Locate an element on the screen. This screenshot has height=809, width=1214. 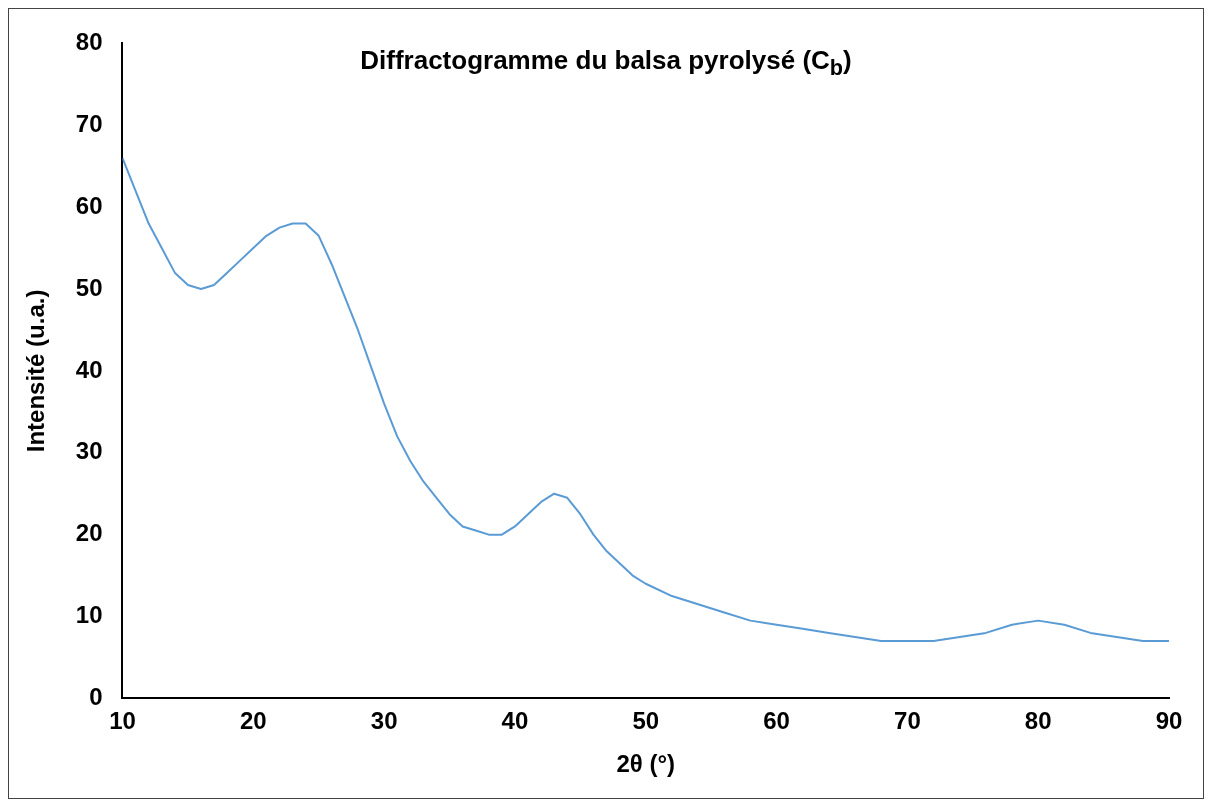
x-tick-label: 10 is located at coordinates (122, 721).